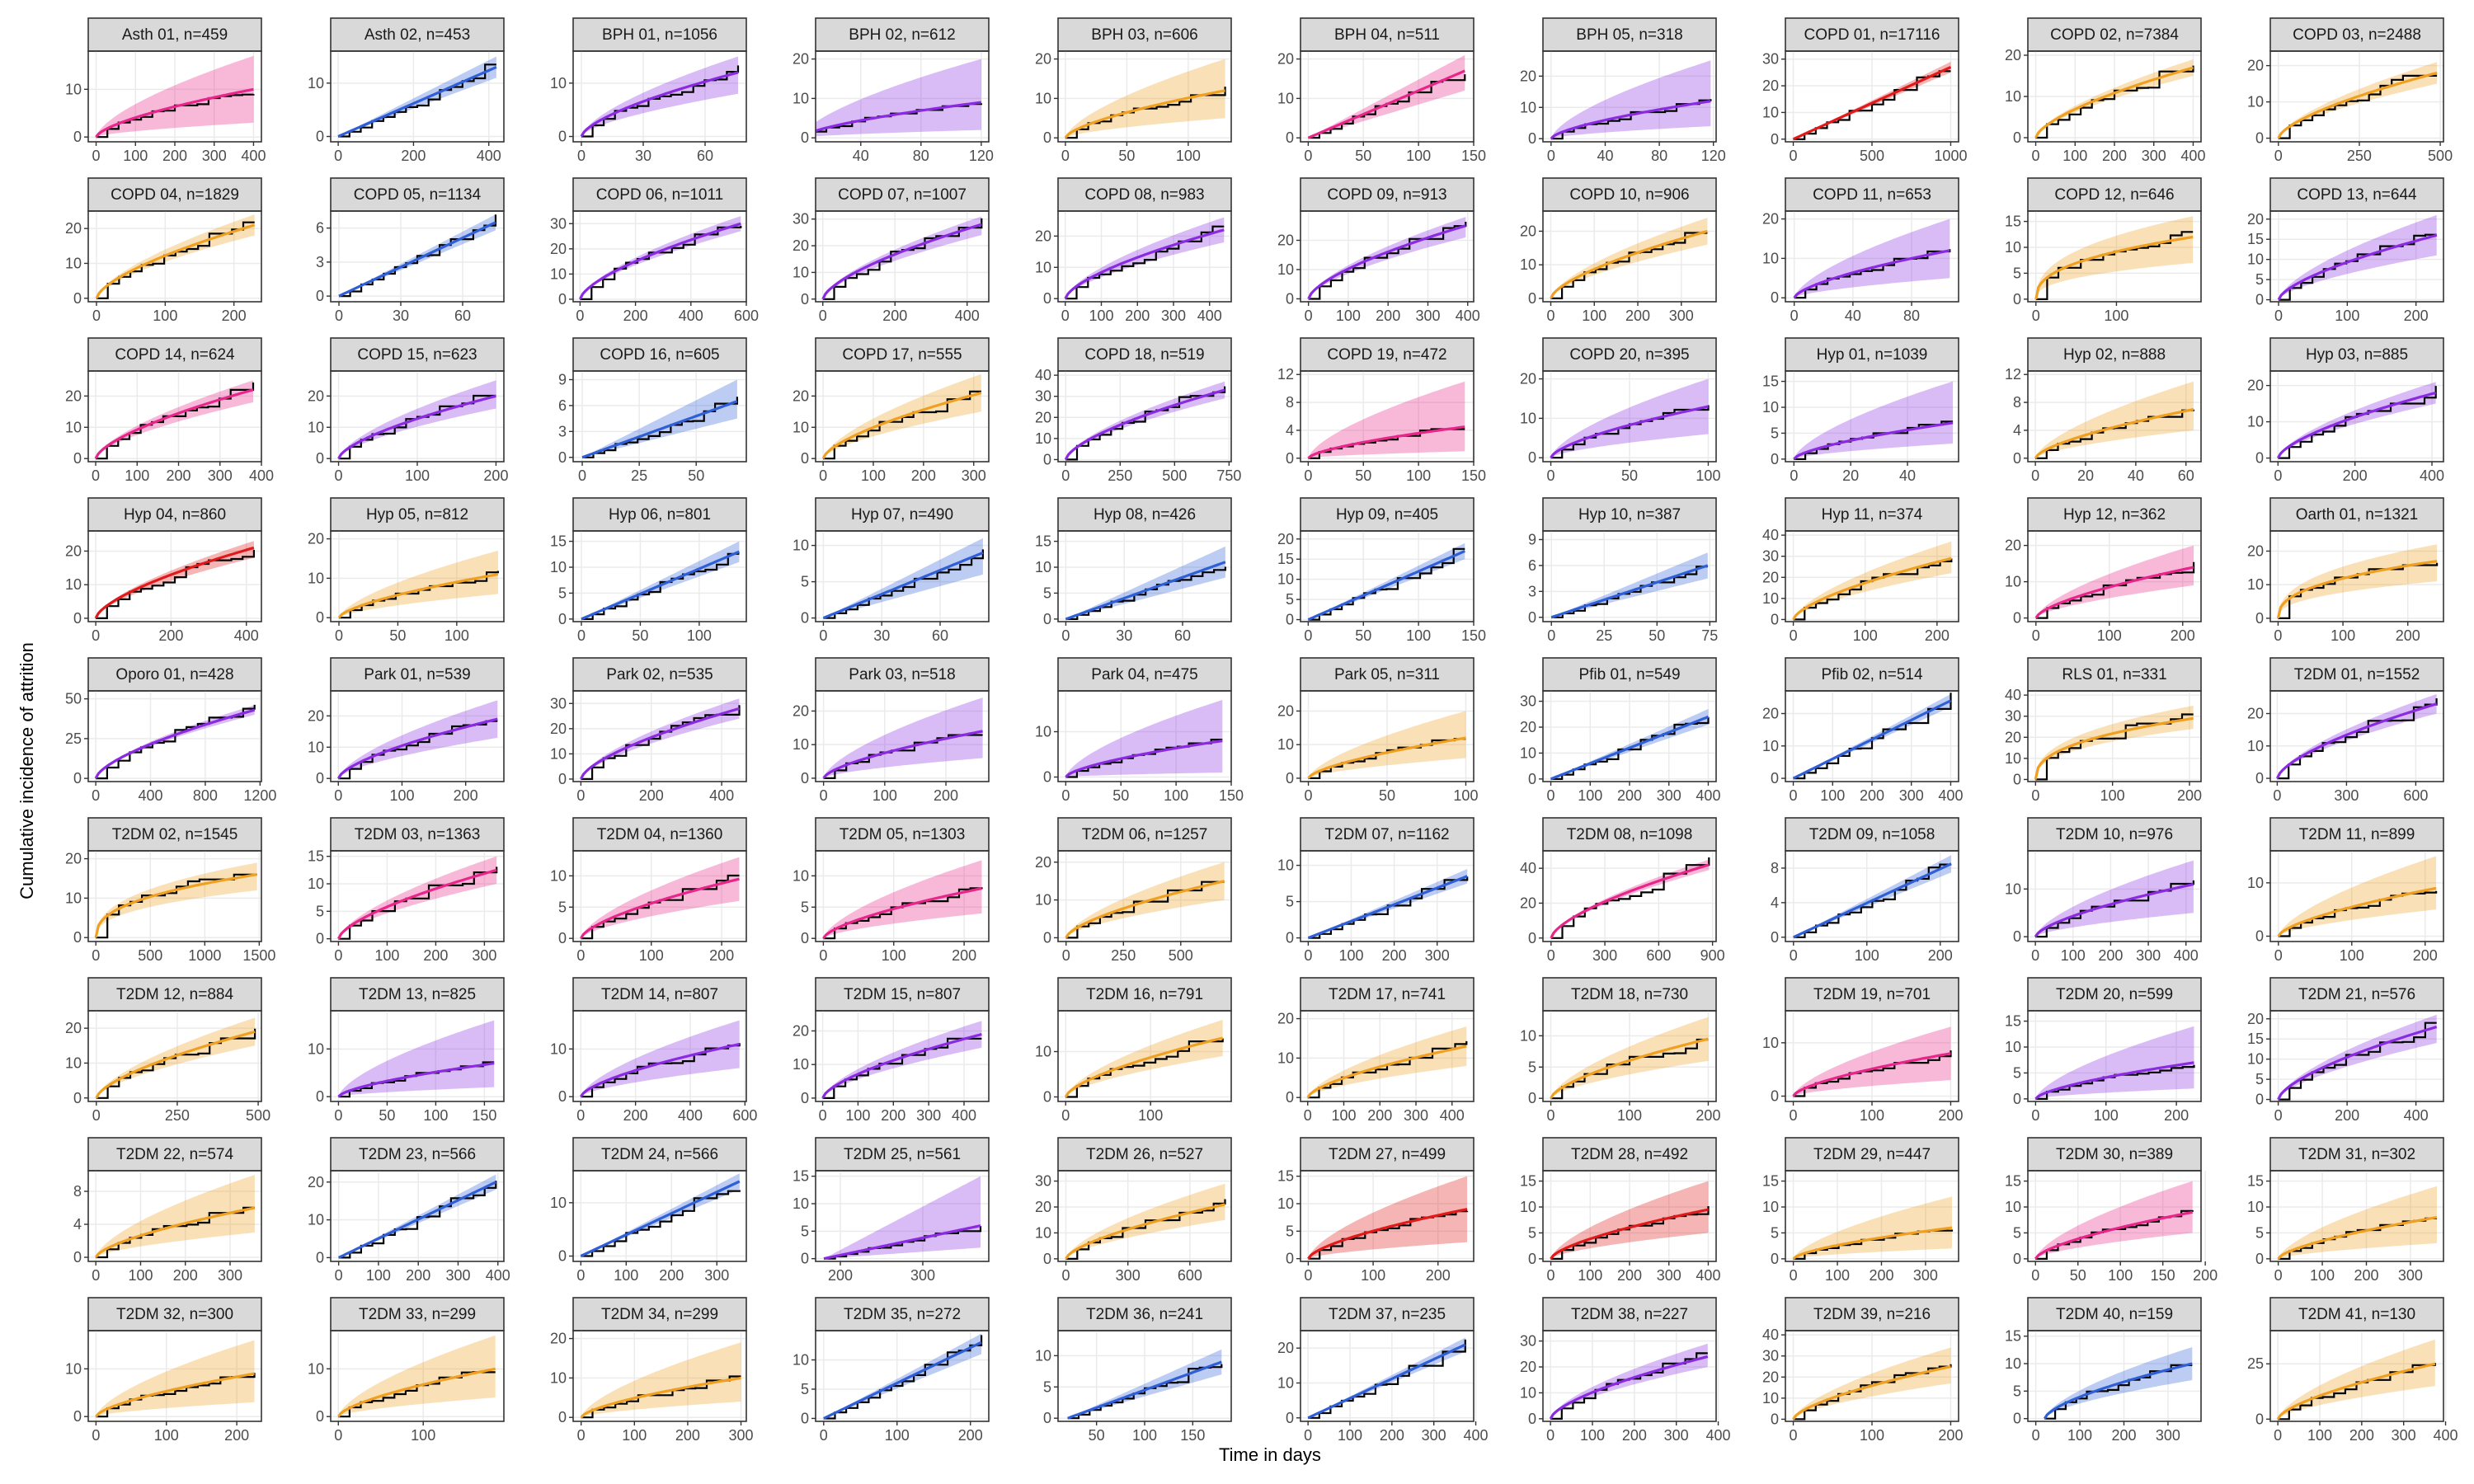 The image size is (2474, 1484). Describe the element at coordinates (1144, 1154) in the screenshot. I see `facet-title: T2DM 26, n=527` at that location.